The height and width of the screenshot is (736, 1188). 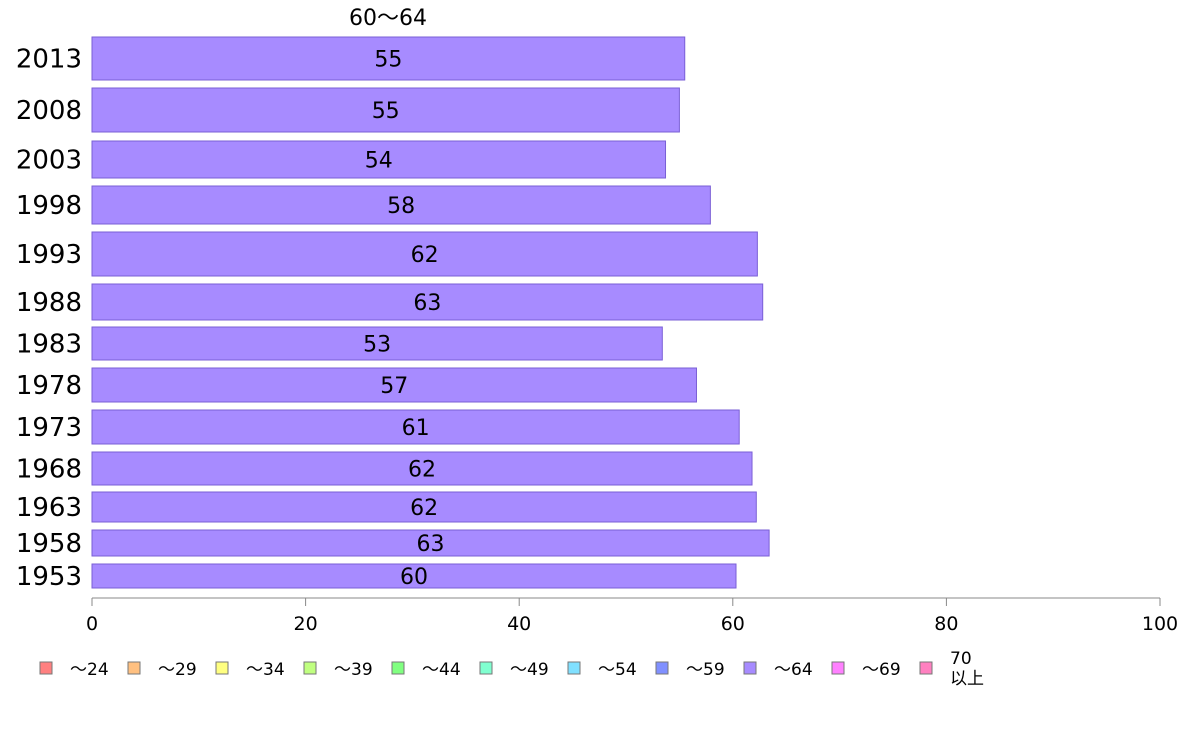 I want to click on category-label: 1998, so click(x=49, y=206).